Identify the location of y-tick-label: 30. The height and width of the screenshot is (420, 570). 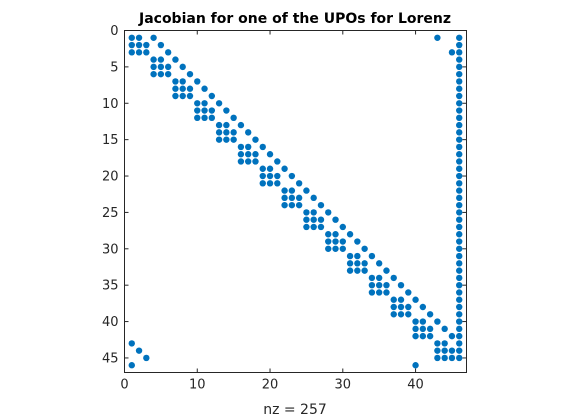
(110, 249).